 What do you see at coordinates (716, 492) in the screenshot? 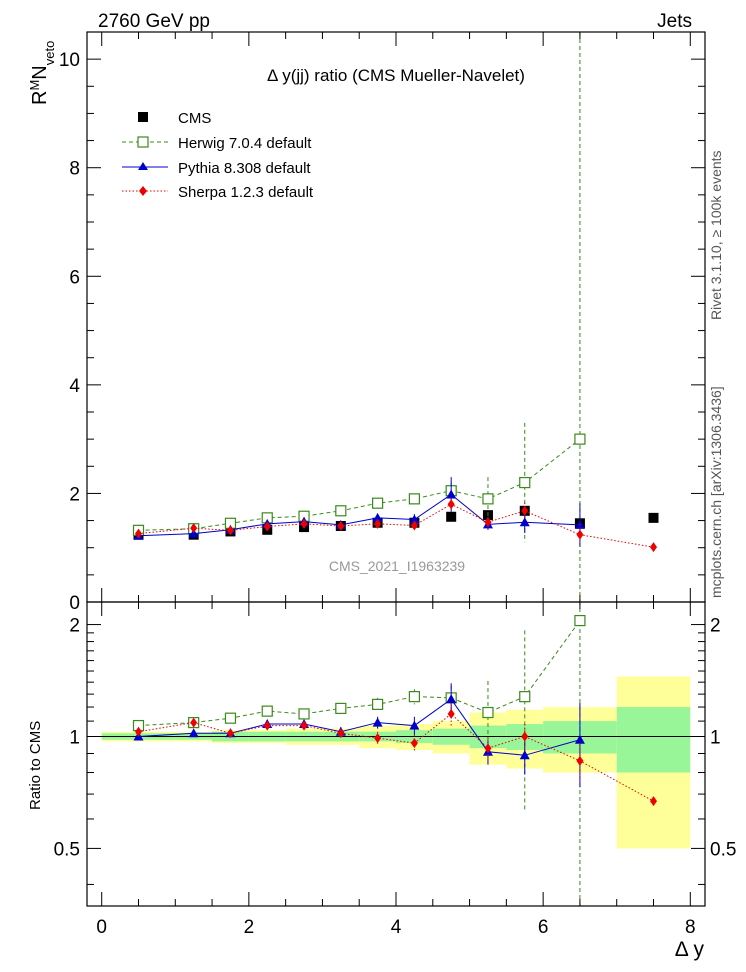
I see `mcplots-label: mcplots.cern.ch [arXiv:1306.3436]` at bounding box center [716, 492].